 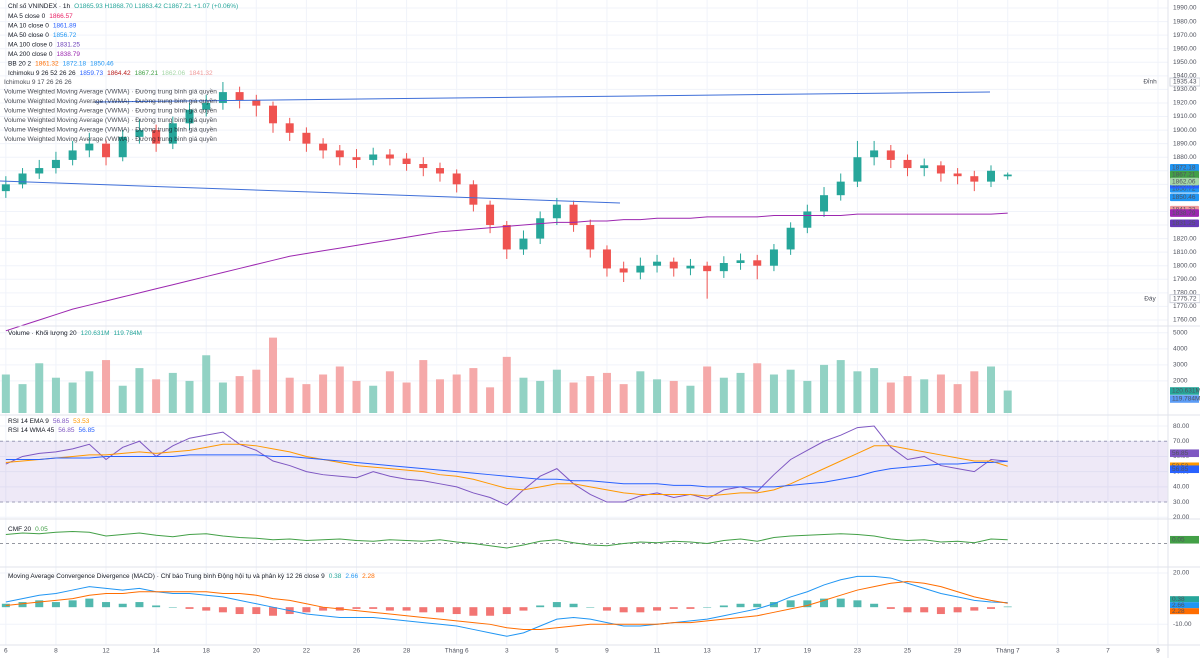 What do you see at coordinates (1181, 573) in the screenshot?
I see `y-tick-label: 20.00` at bounding box center [1181, 573].